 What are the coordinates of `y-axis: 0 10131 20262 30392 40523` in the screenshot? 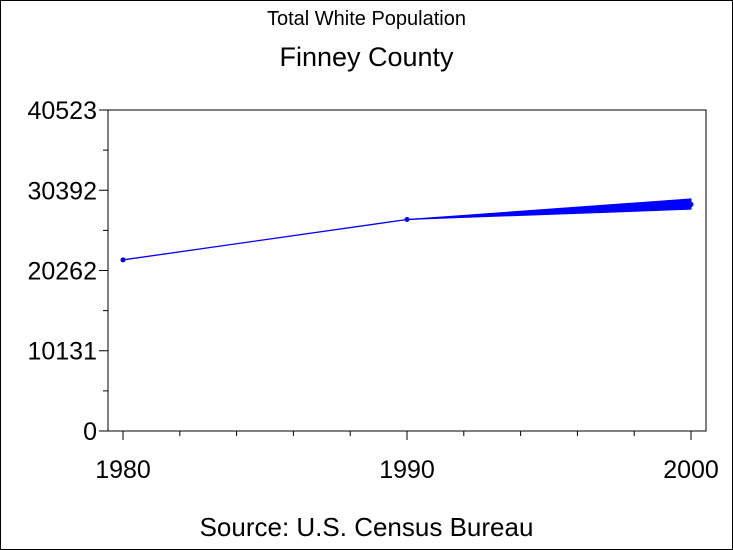 It's located at (67, 271).